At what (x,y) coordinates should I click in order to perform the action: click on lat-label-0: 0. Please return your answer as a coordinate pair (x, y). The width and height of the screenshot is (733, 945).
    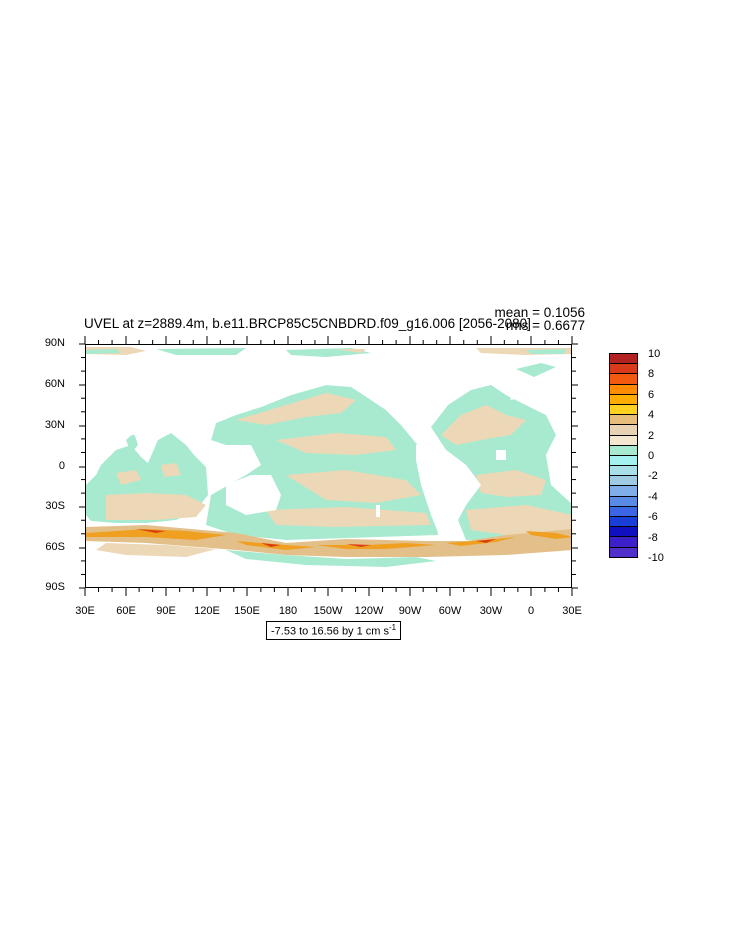
    Looking at the image, I should click on (61, 466).